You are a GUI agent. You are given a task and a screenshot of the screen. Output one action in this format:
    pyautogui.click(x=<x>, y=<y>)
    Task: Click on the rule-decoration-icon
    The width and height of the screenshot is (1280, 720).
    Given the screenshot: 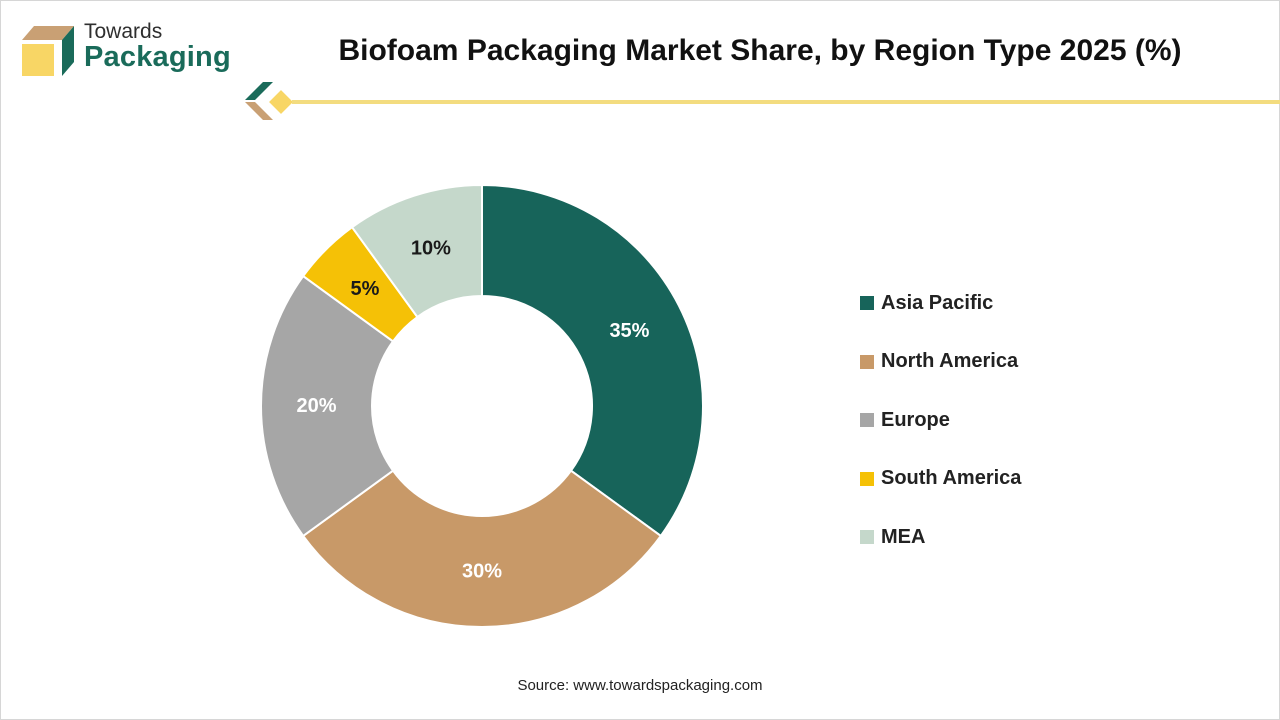 What is the action you would take?
    pyautogui.click(x=271, y=101)
    